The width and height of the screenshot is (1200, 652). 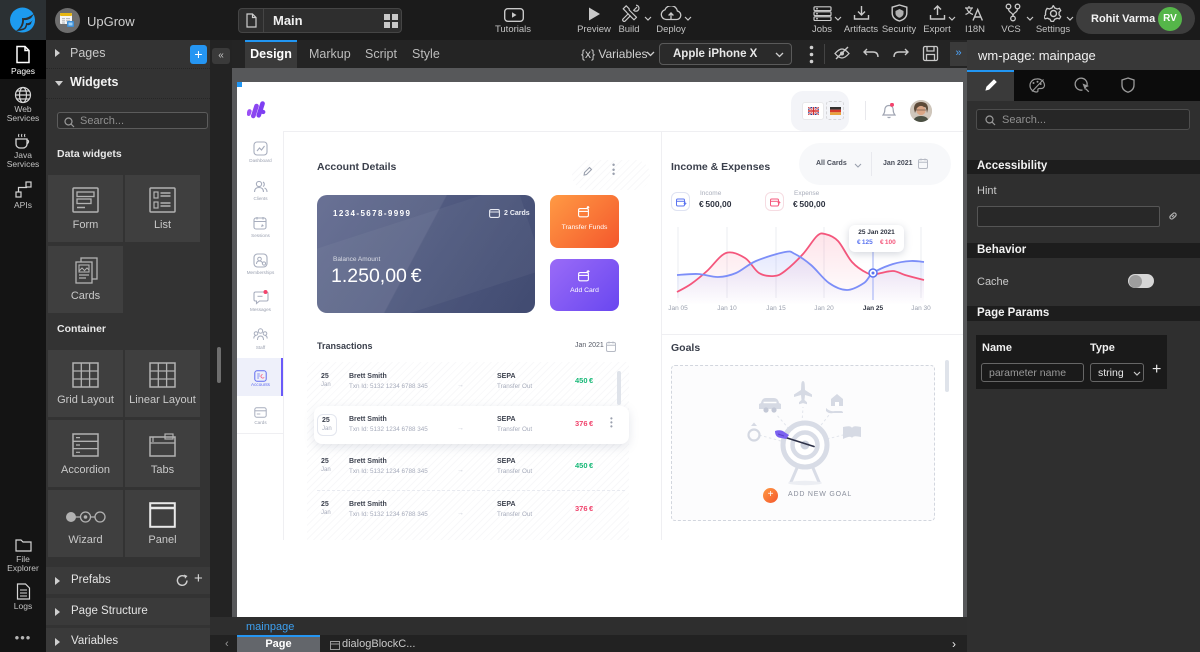 I want to click on svg-text: Jan 30, so click(x=921, y=308).